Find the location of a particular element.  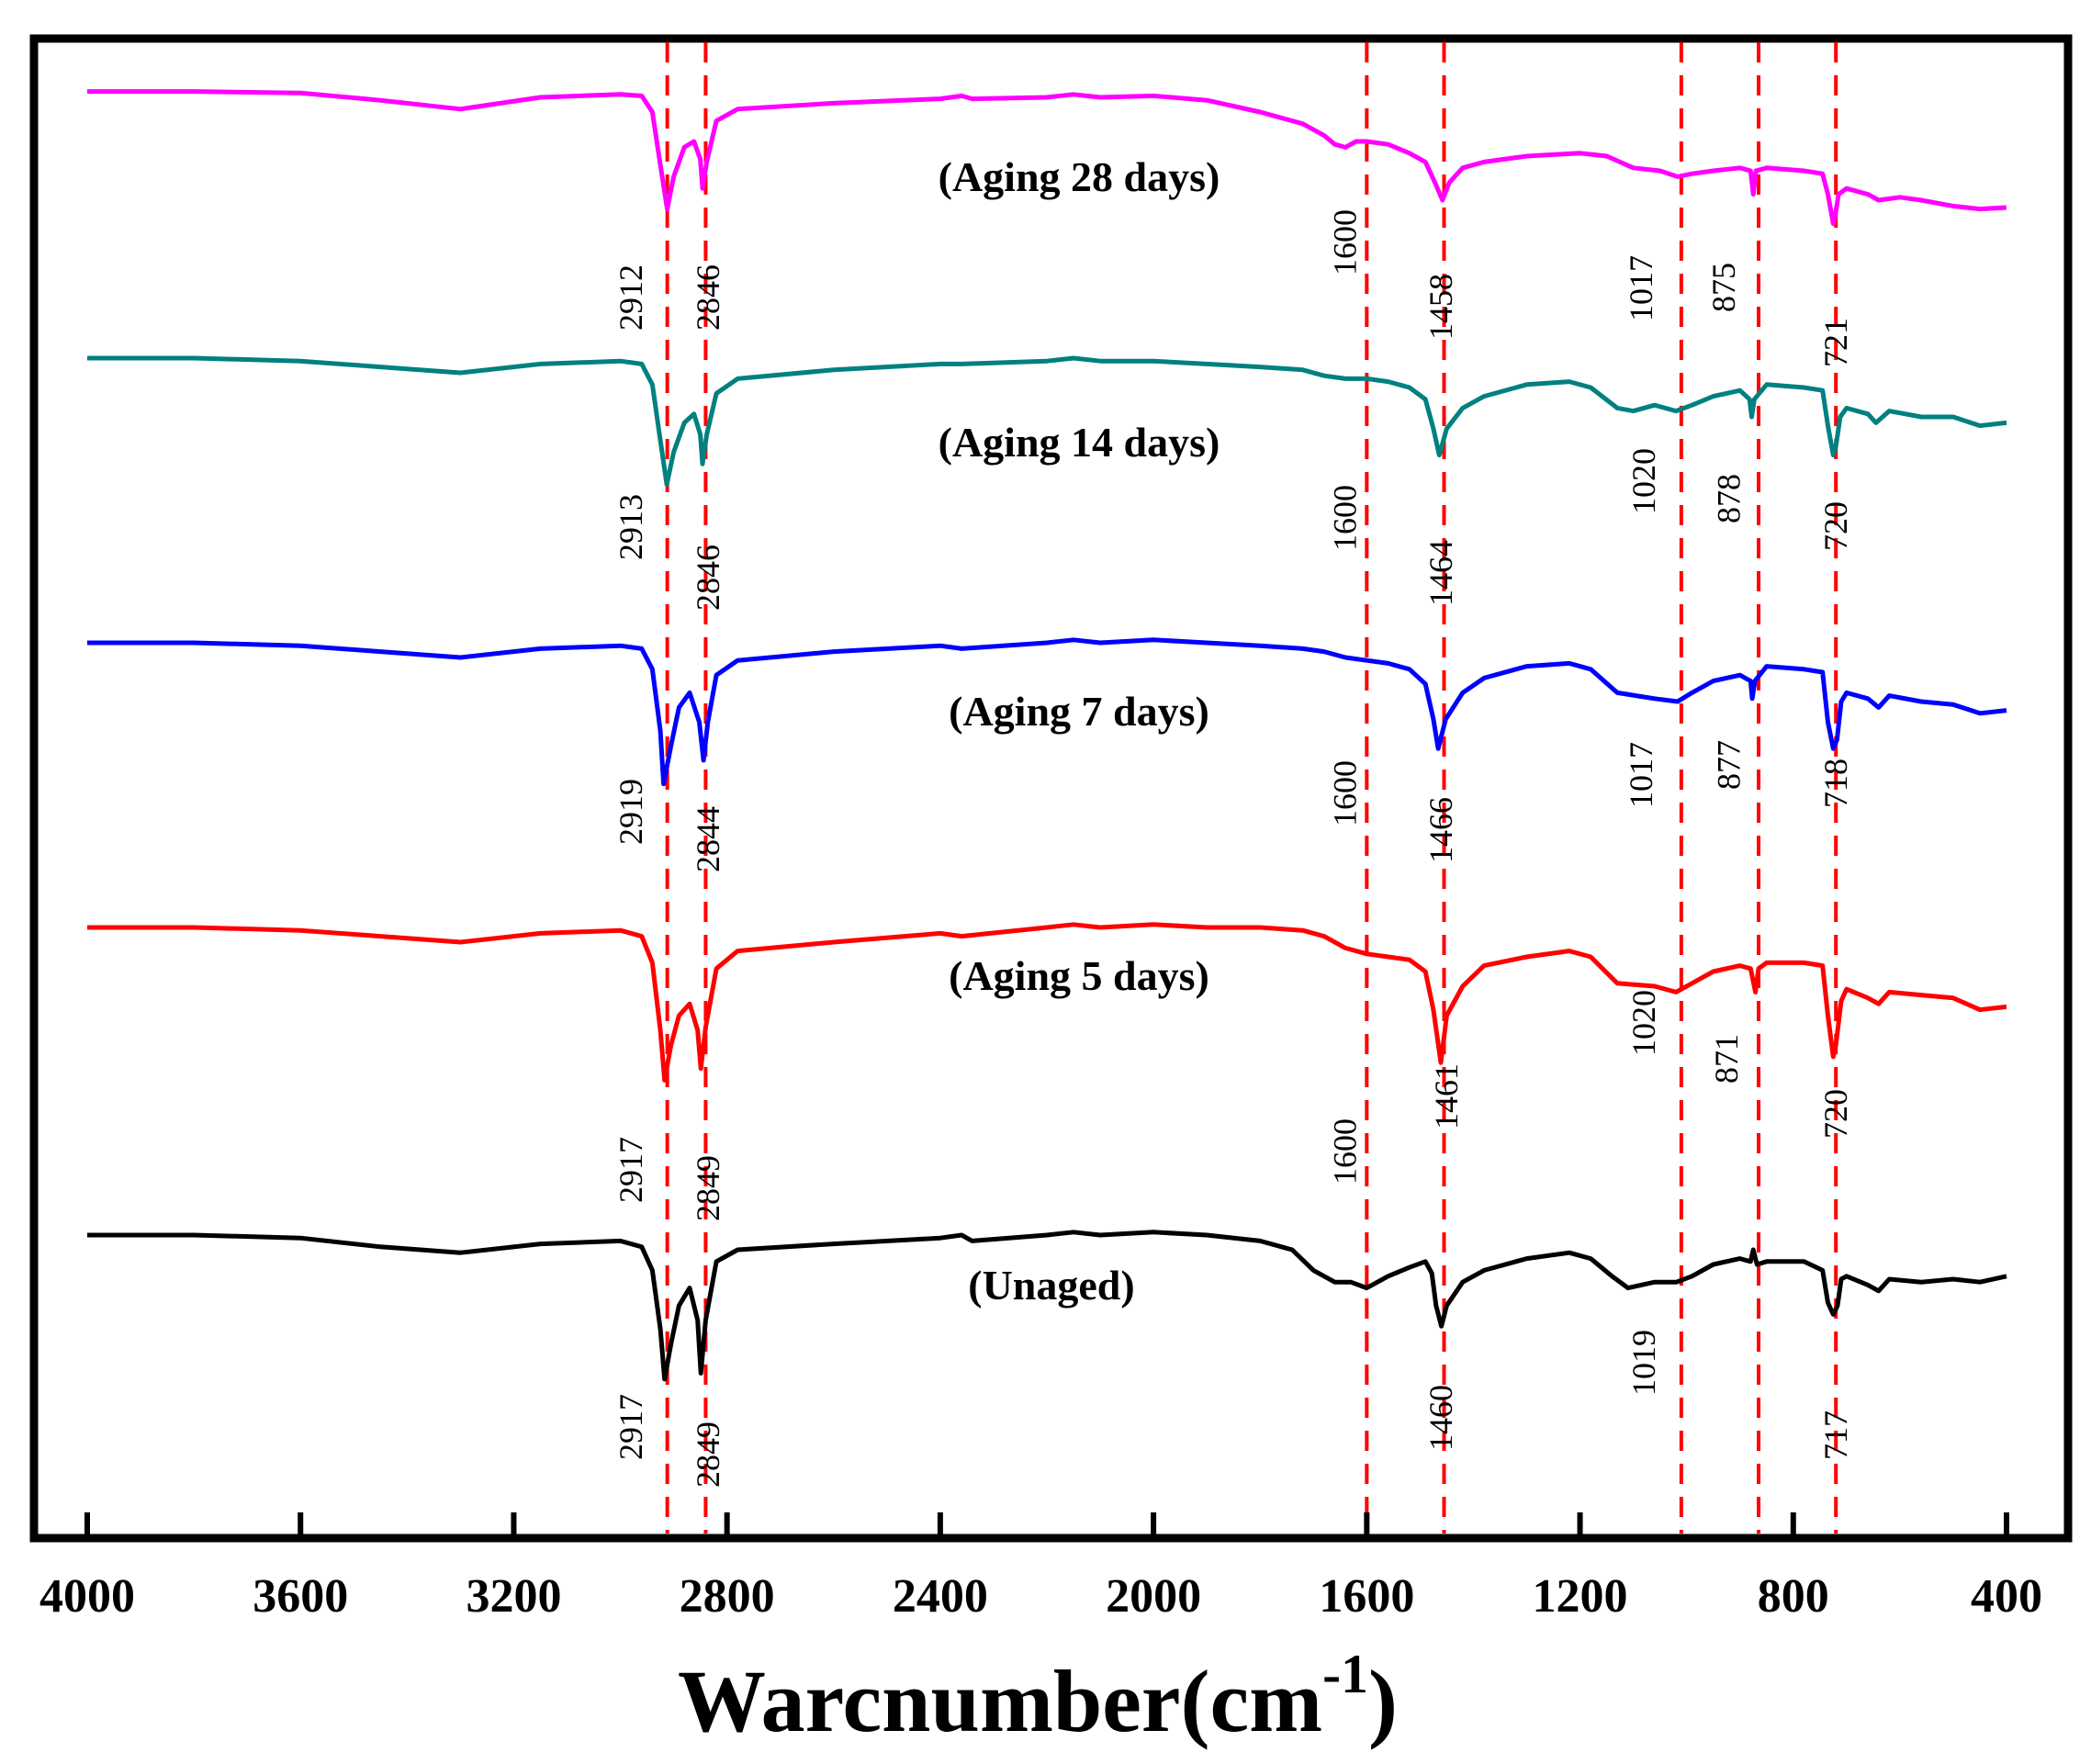

peak-label: 2844 is located at coordinates (708, 839).